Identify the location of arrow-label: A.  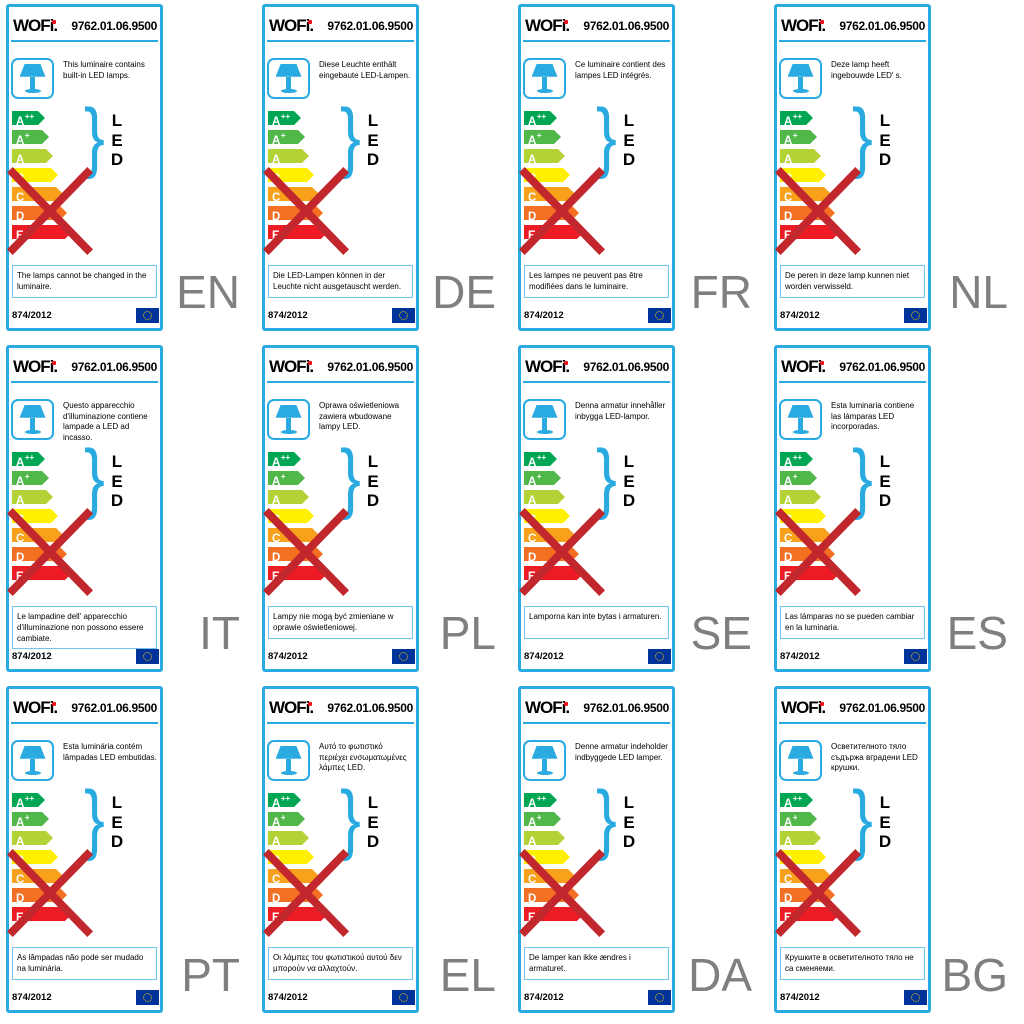
(788, 159).